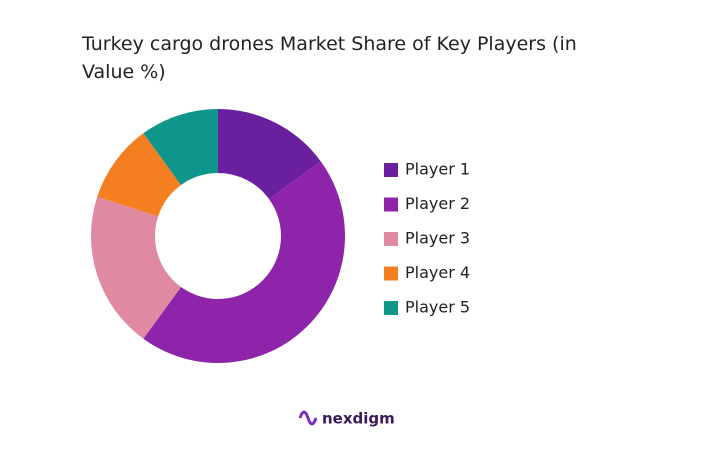 The width and height of the screenshot is (712, 468). Describe the element at coordinates (437, 272) in the screenshot. I see `legend-label: Player 4` at that location.